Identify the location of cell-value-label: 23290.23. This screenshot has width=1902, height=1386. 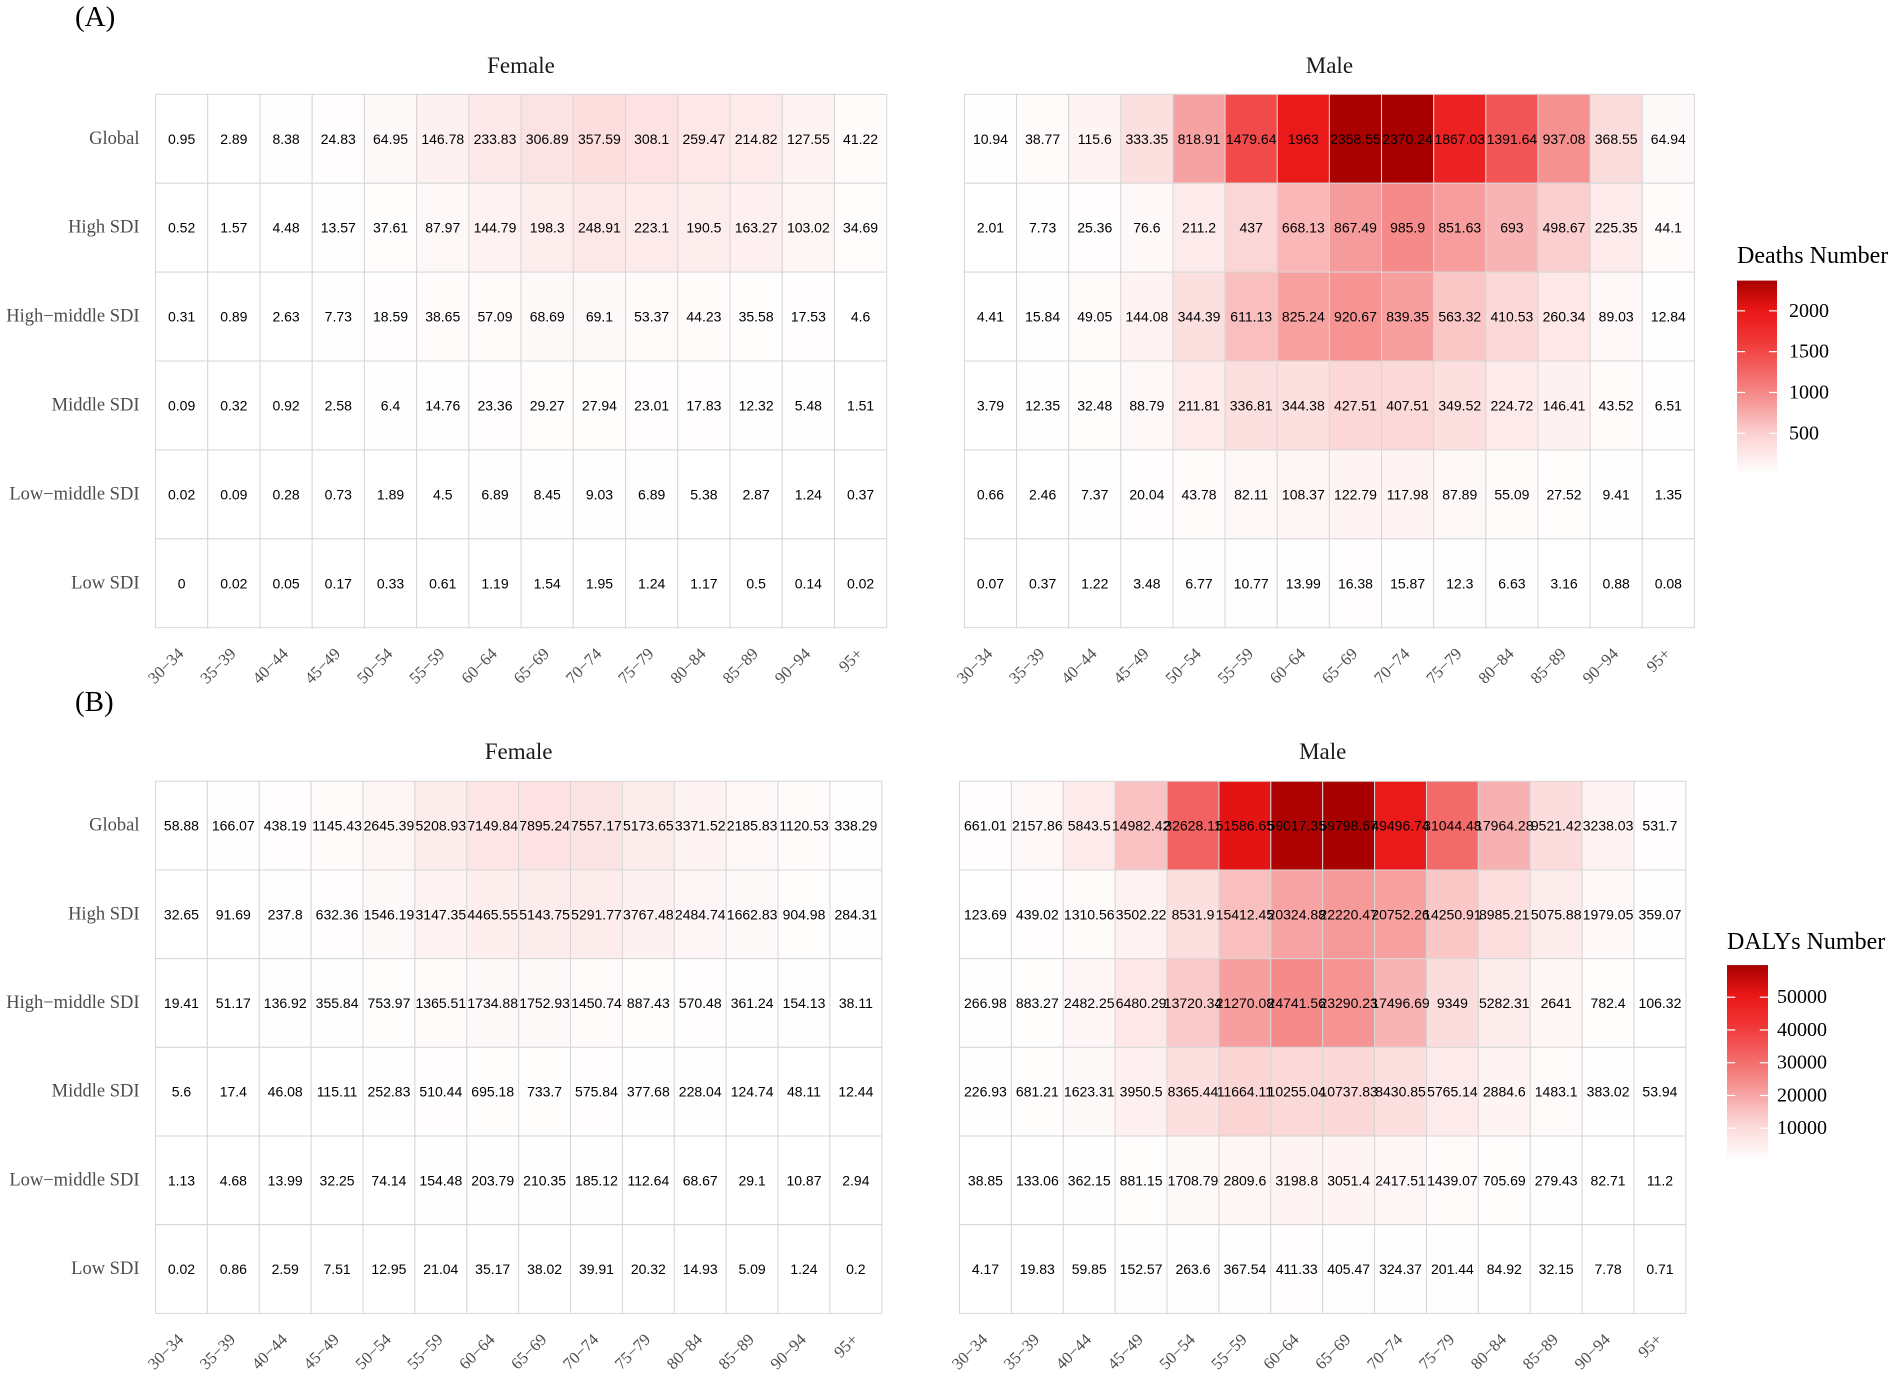
(1348, 1003).